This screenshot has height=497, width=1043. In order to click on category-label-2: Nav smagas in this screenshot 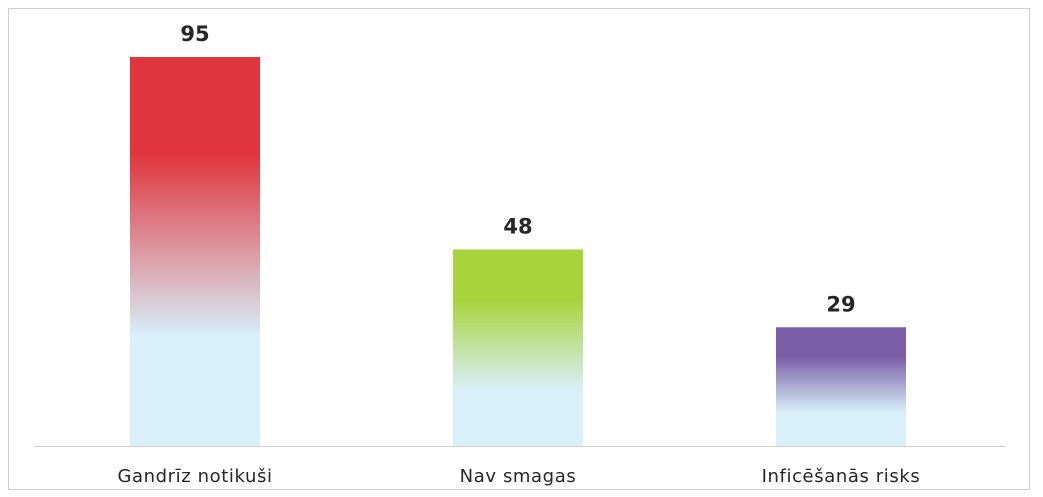, I will do `click(518, 476)`.